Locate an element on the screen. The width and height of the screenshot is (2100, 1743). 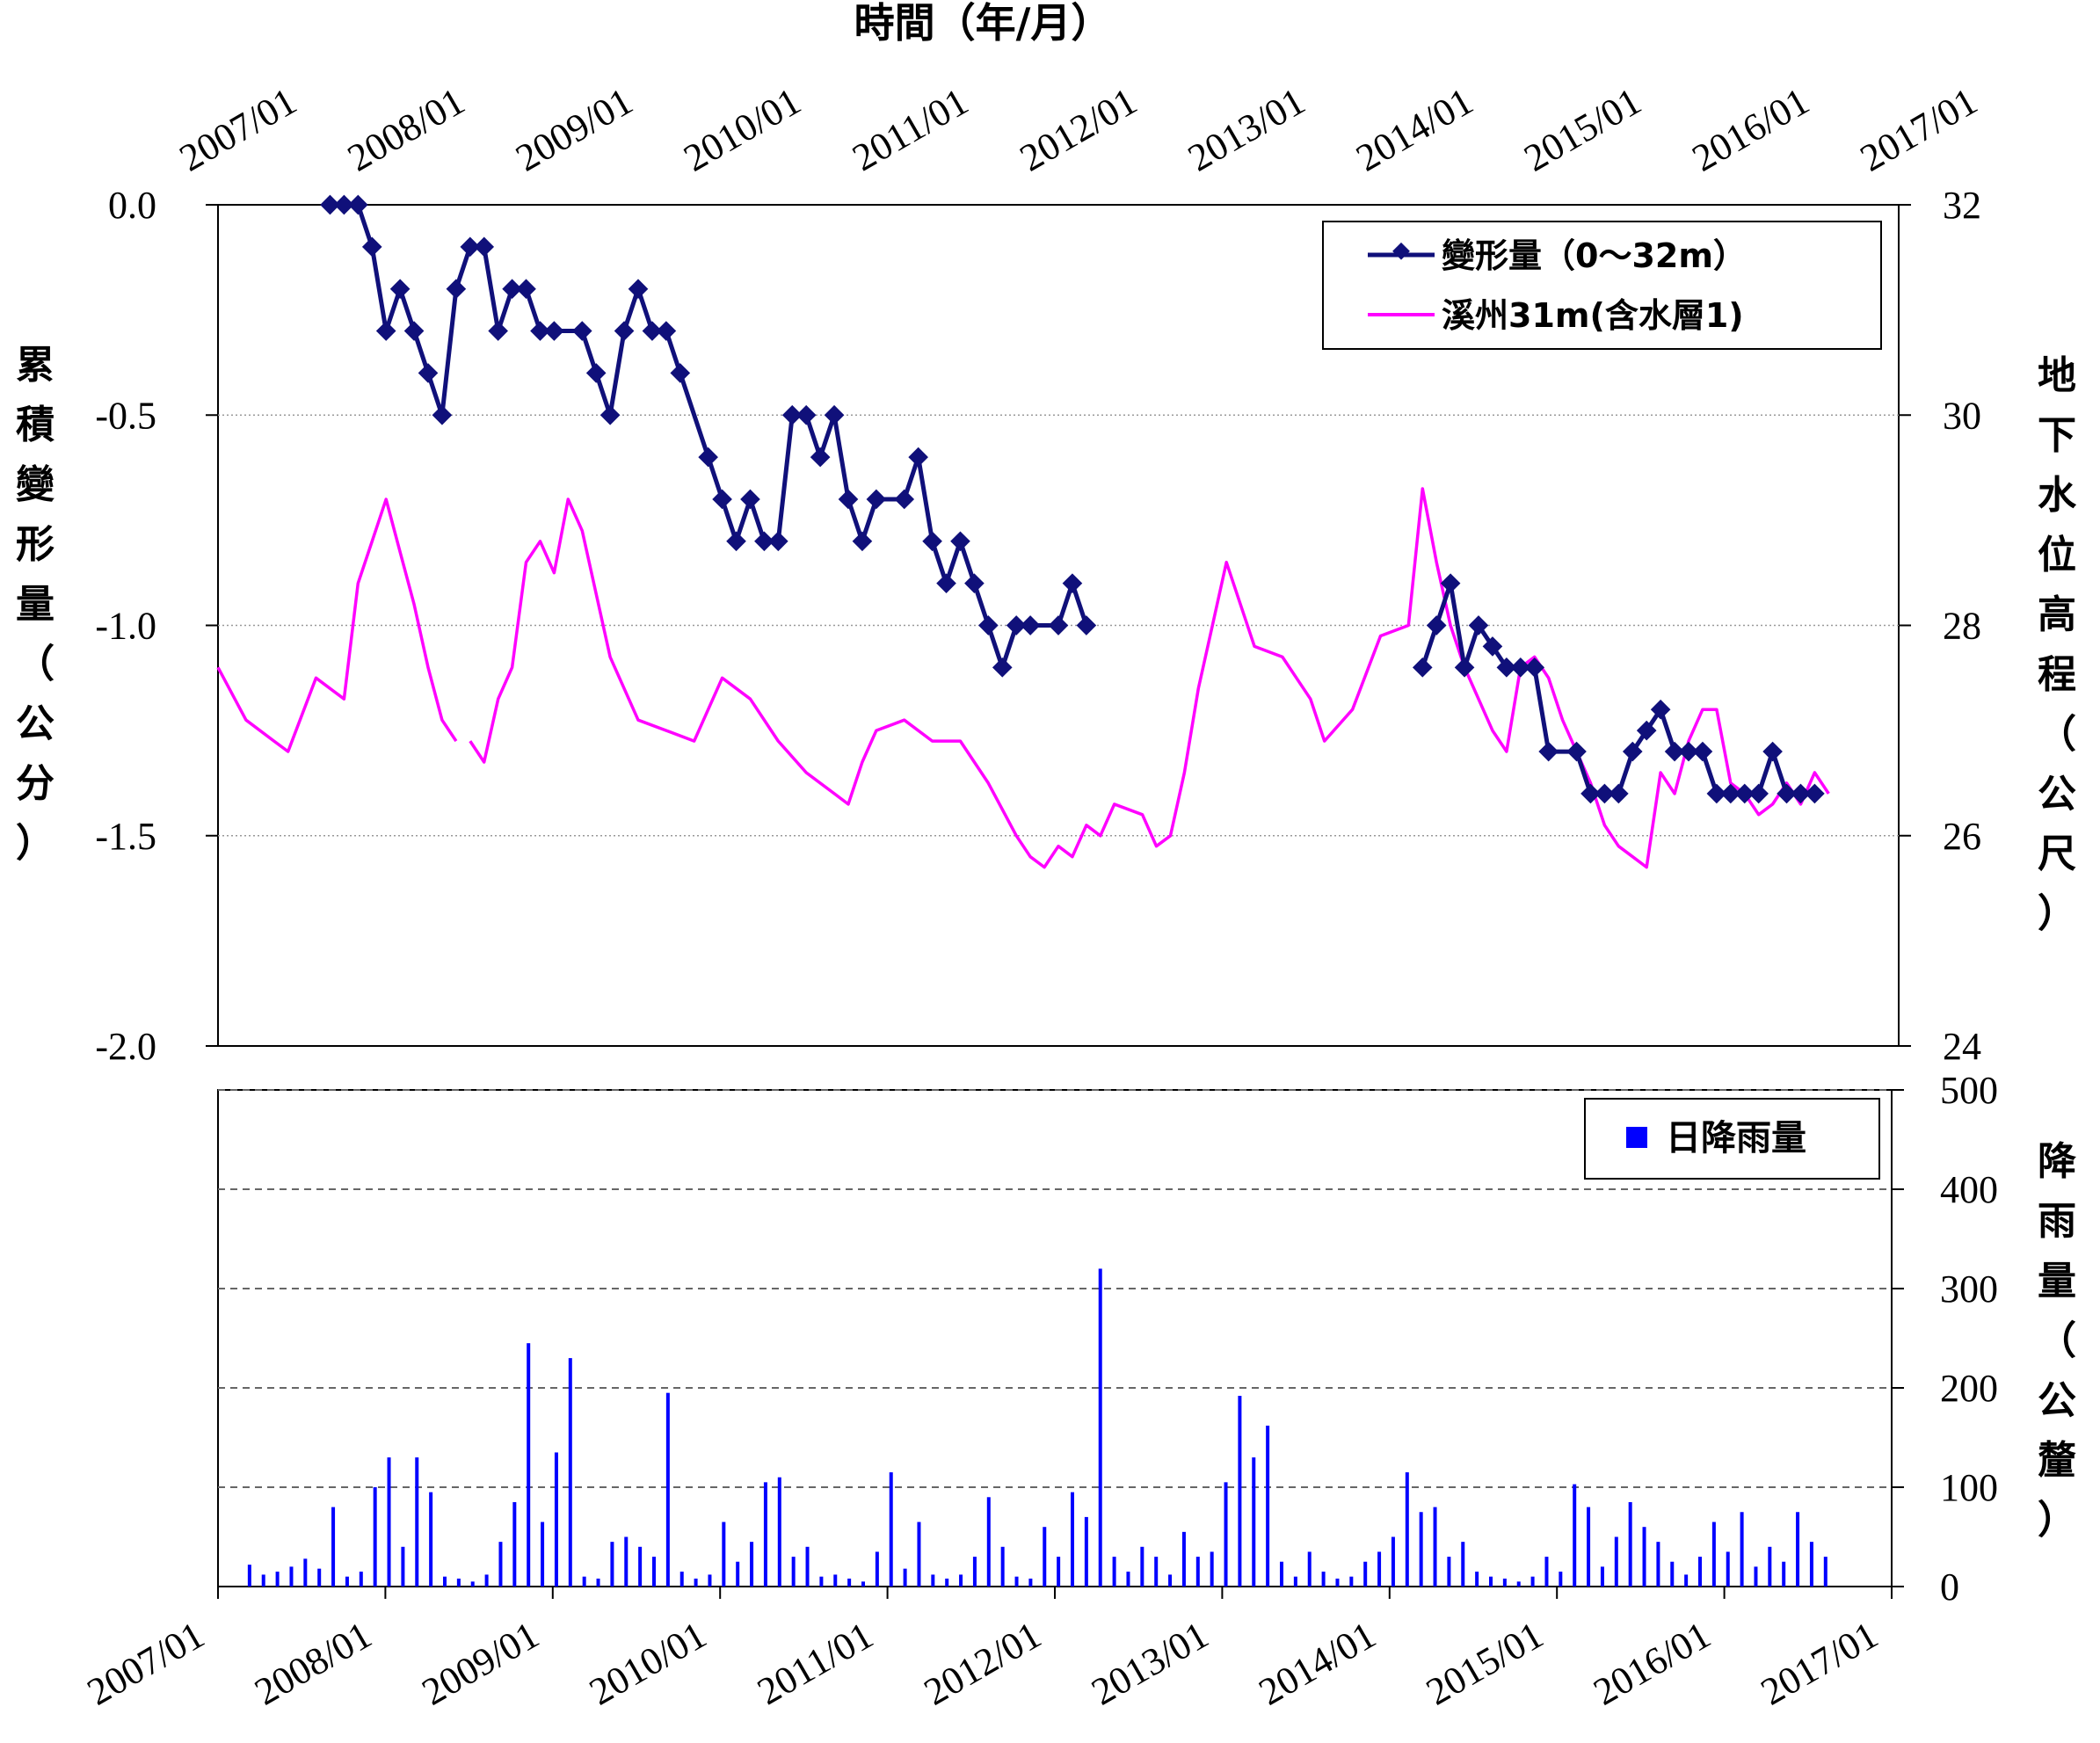
upper-top-tick-label: 2010/01 is located at coordinates (742, 129).